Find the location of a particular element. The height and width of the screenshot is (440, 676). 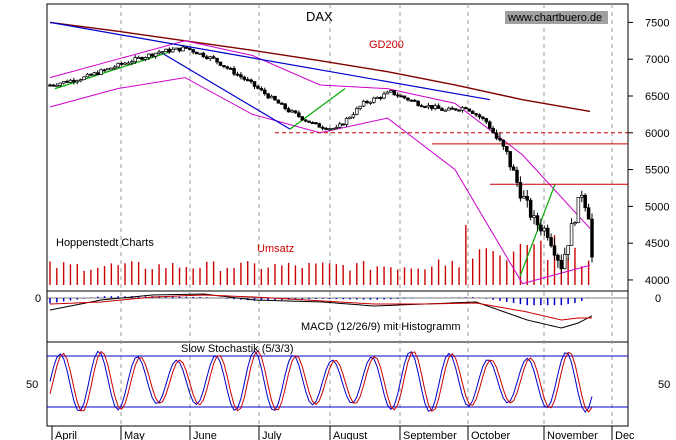

price-tick-label: 4500 is located at coordinates (657, 244).